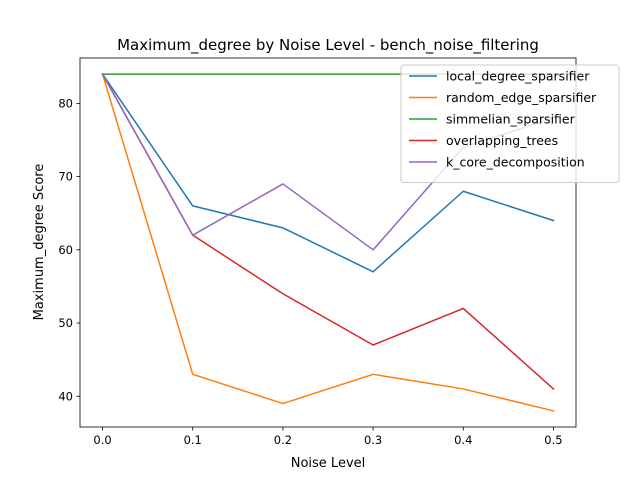 The width and height of the screenshot is (640, 485). Describe the element at coordinates (65, 323) in the screenshot. I see `y-tick-label: 50` at that location.